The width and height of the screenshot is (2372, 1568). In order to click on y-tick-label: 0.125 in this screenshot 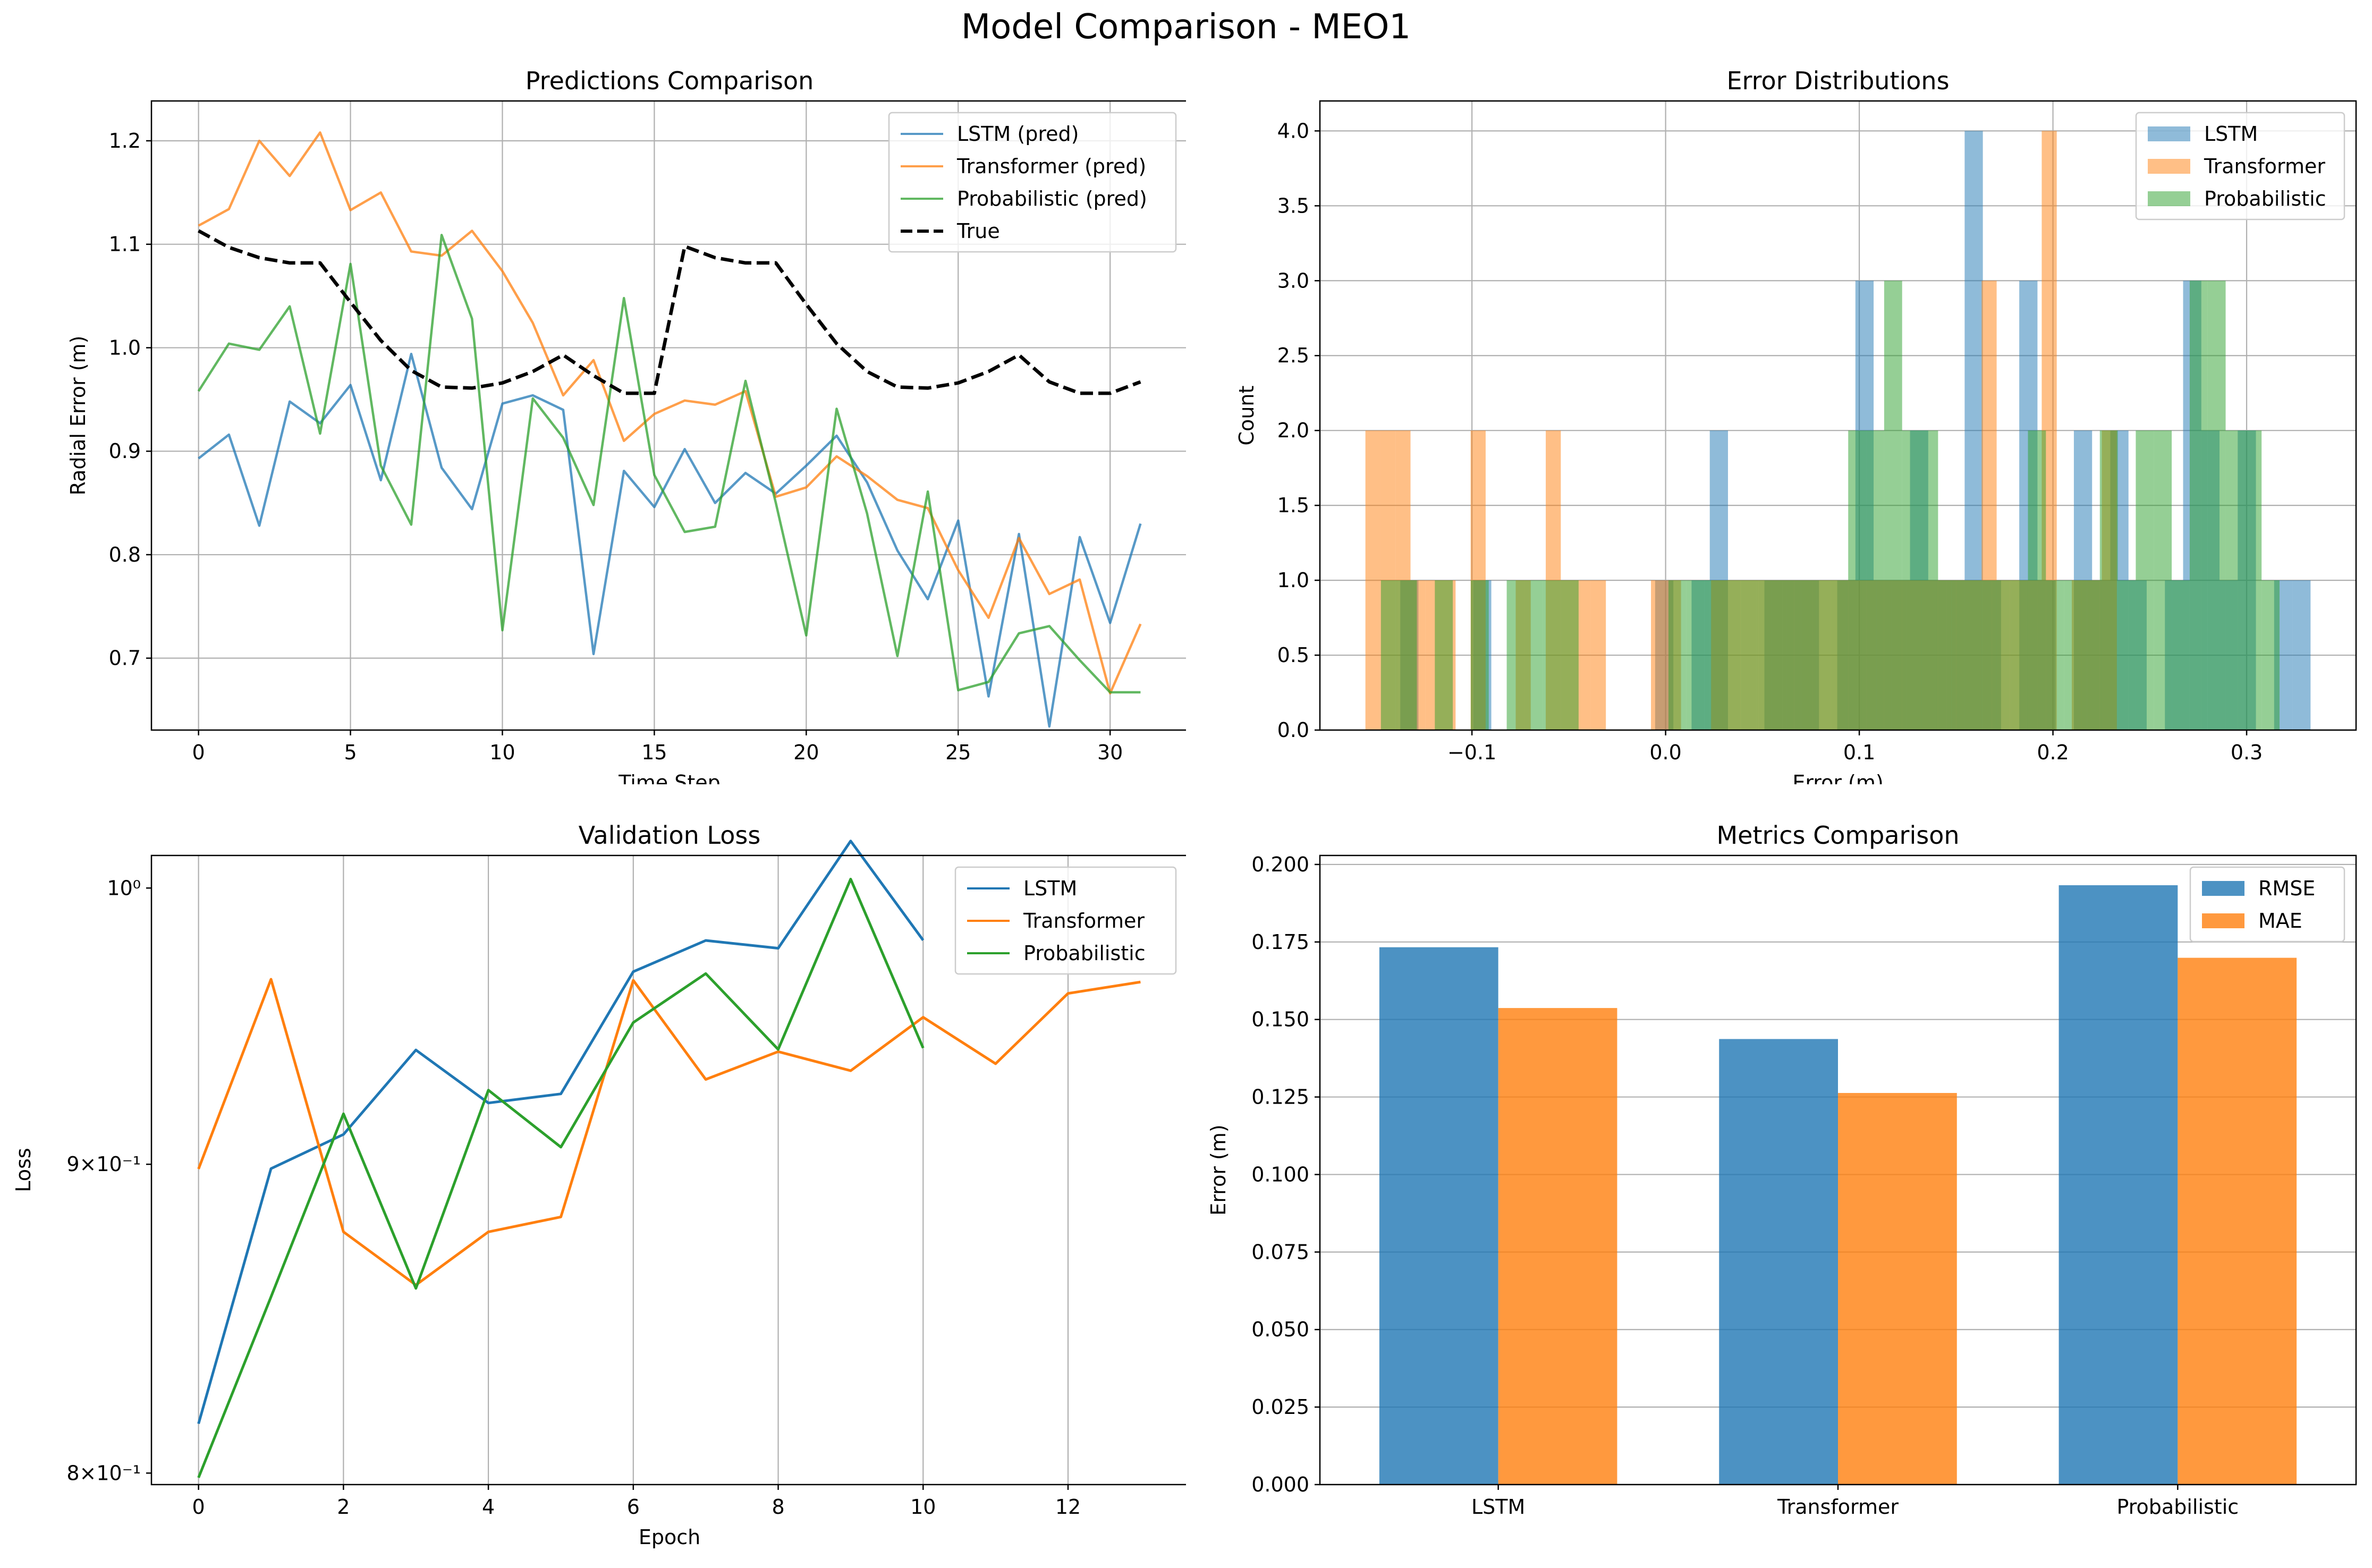, I will do `click(1280, 1097)`.